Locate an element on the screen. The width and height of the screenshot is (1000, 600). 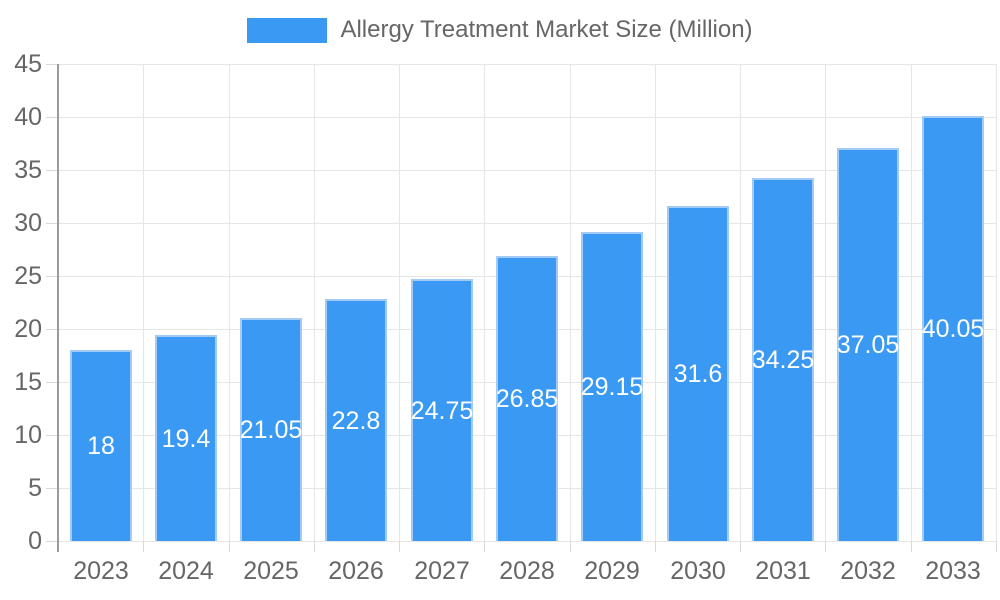
y-axis-tick-label: 5 is located at coordinates (35, 488).